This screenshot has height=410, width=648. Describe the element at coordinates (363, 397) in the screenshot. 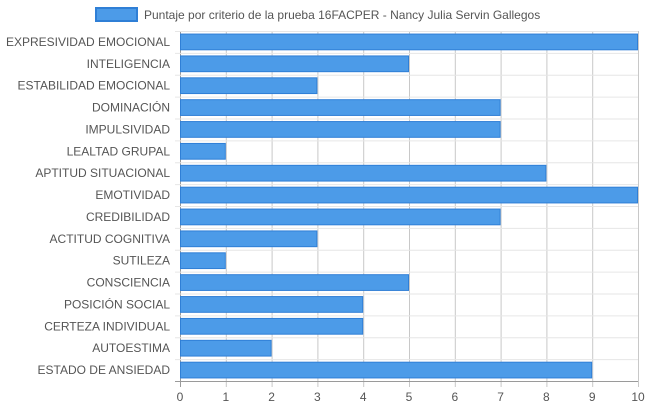

I see `x-tick-label: 4` at that location.